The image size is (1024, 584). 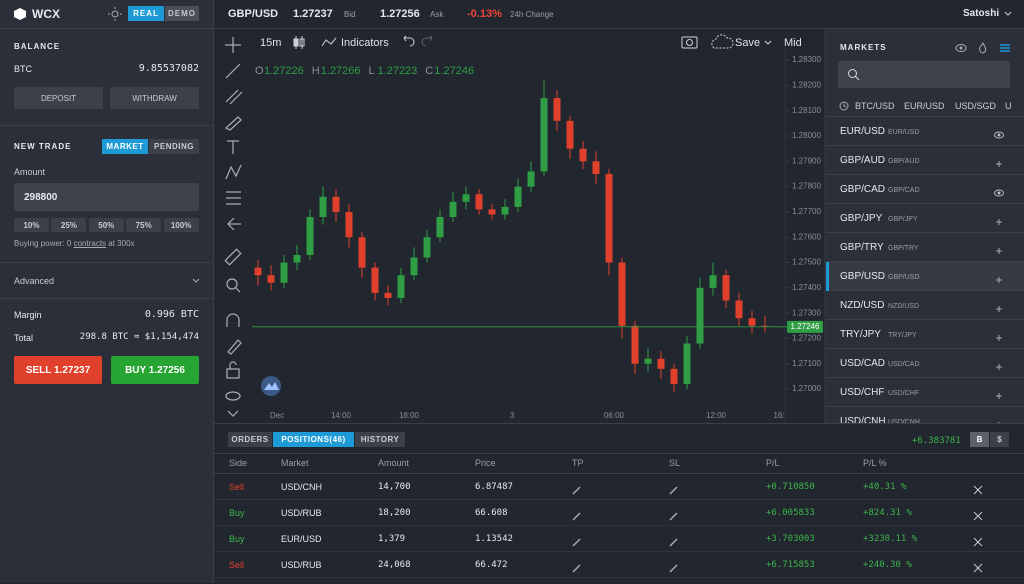 What do you see at coordinates (168, 68) in the screenshot?
I see `balance-amount: 9.85537082` at bounding box center [168, 68].